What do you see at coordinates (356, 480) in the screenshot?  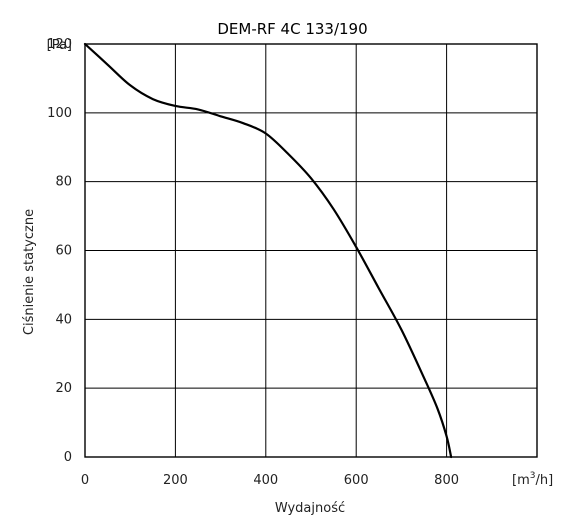 I see `x-tick-label-3: 600` at bounding box center [356, 480].